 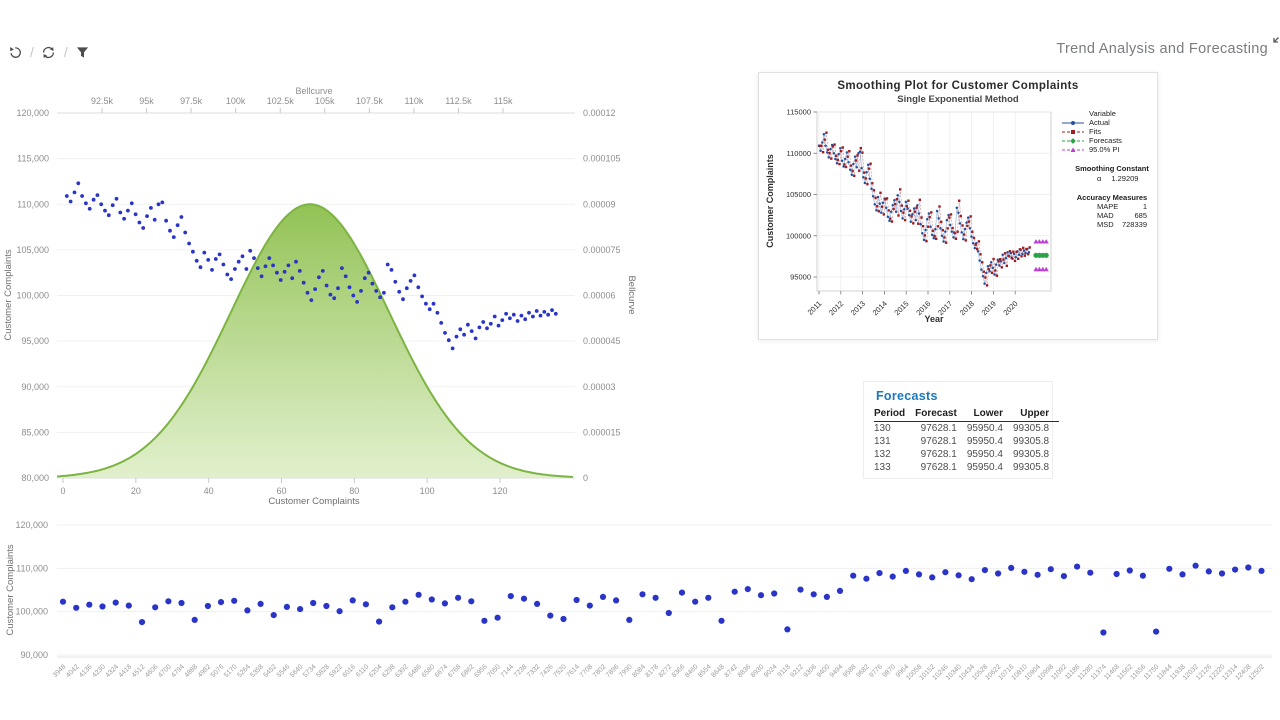 What do you see at coordinates (966, 454) in the screenshot?
I see `table-row: 132 97628.1 95950.4 99305.8` at bounding box center [966, 454].